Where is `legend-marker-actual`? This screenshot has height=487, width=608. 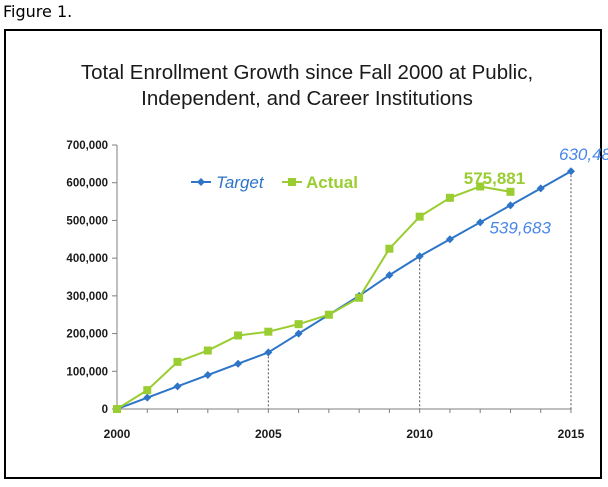
legend-marker-actual is located at coordinates (292, 182).